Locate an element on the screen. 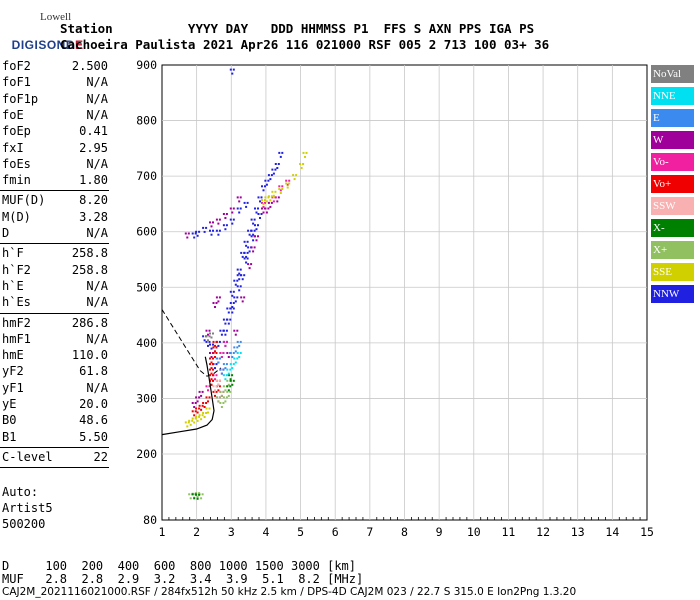 The image size is (700, 600). param-row-hme: hmE 110.0 is located at coordinates (55, 356).